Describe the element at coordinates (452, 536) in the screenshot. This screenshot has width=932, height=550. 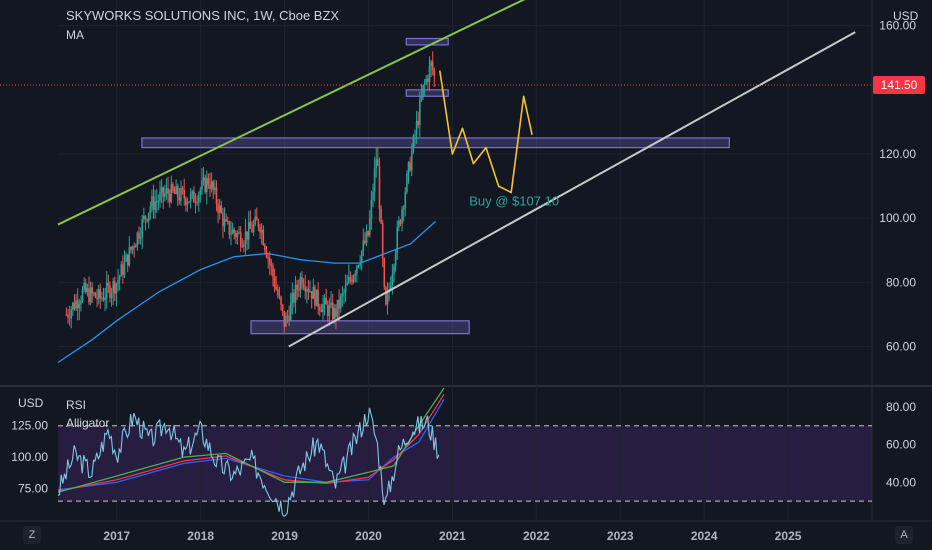
I see `time-axis: 2017 2018 2019 2020 2021 2022 2023 2024 2025` at that location.